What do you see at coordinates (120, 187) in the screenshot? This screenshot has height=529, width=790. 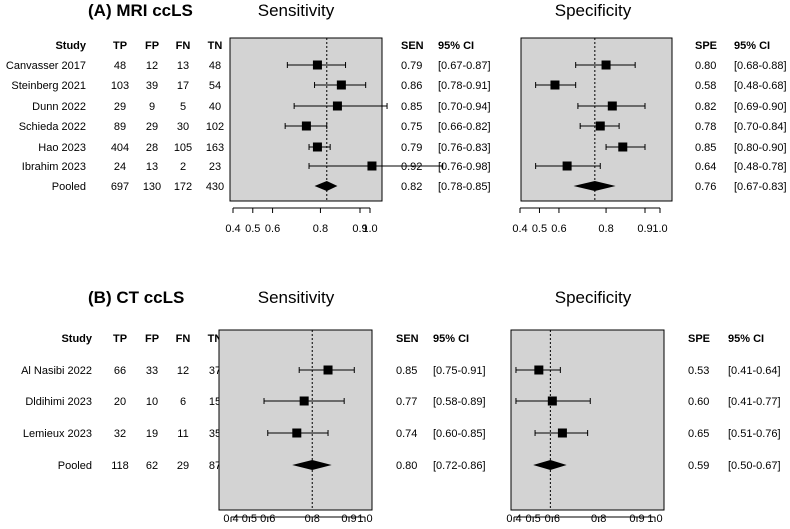 I see `cell-tp: 697` at bounding box center [120, 187].